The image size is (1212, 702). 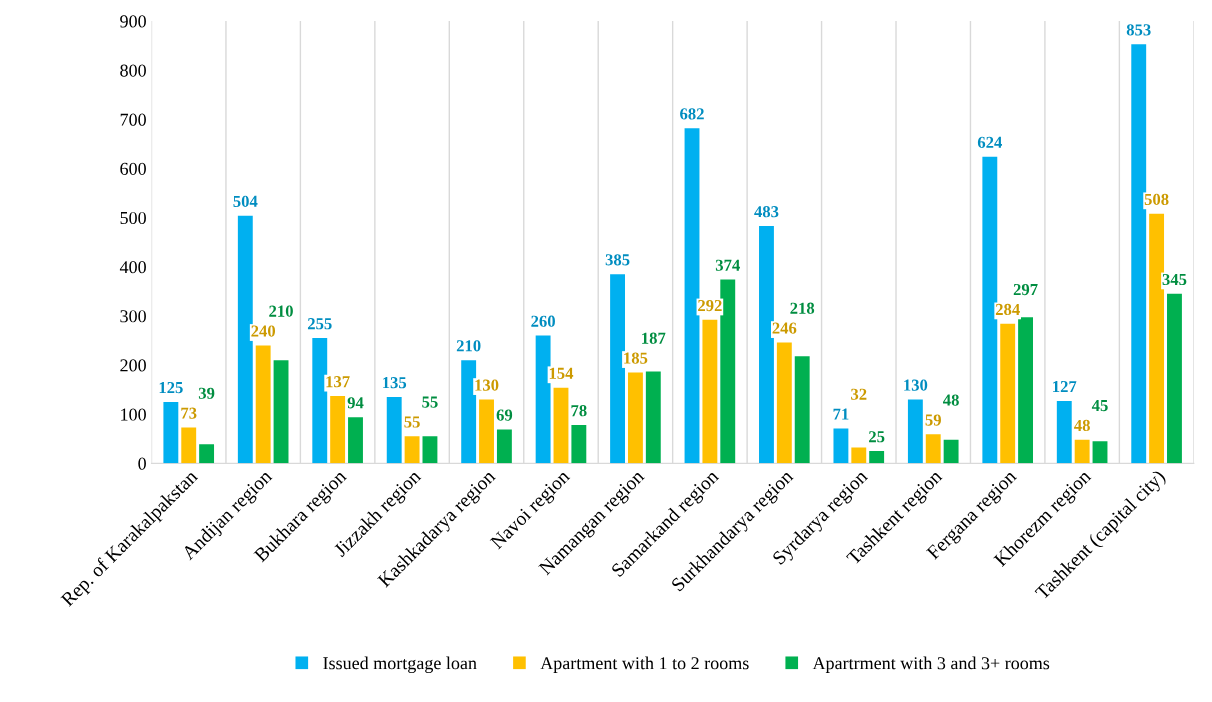 I want to click on data-label: 508, so click(x=1156, y=199).